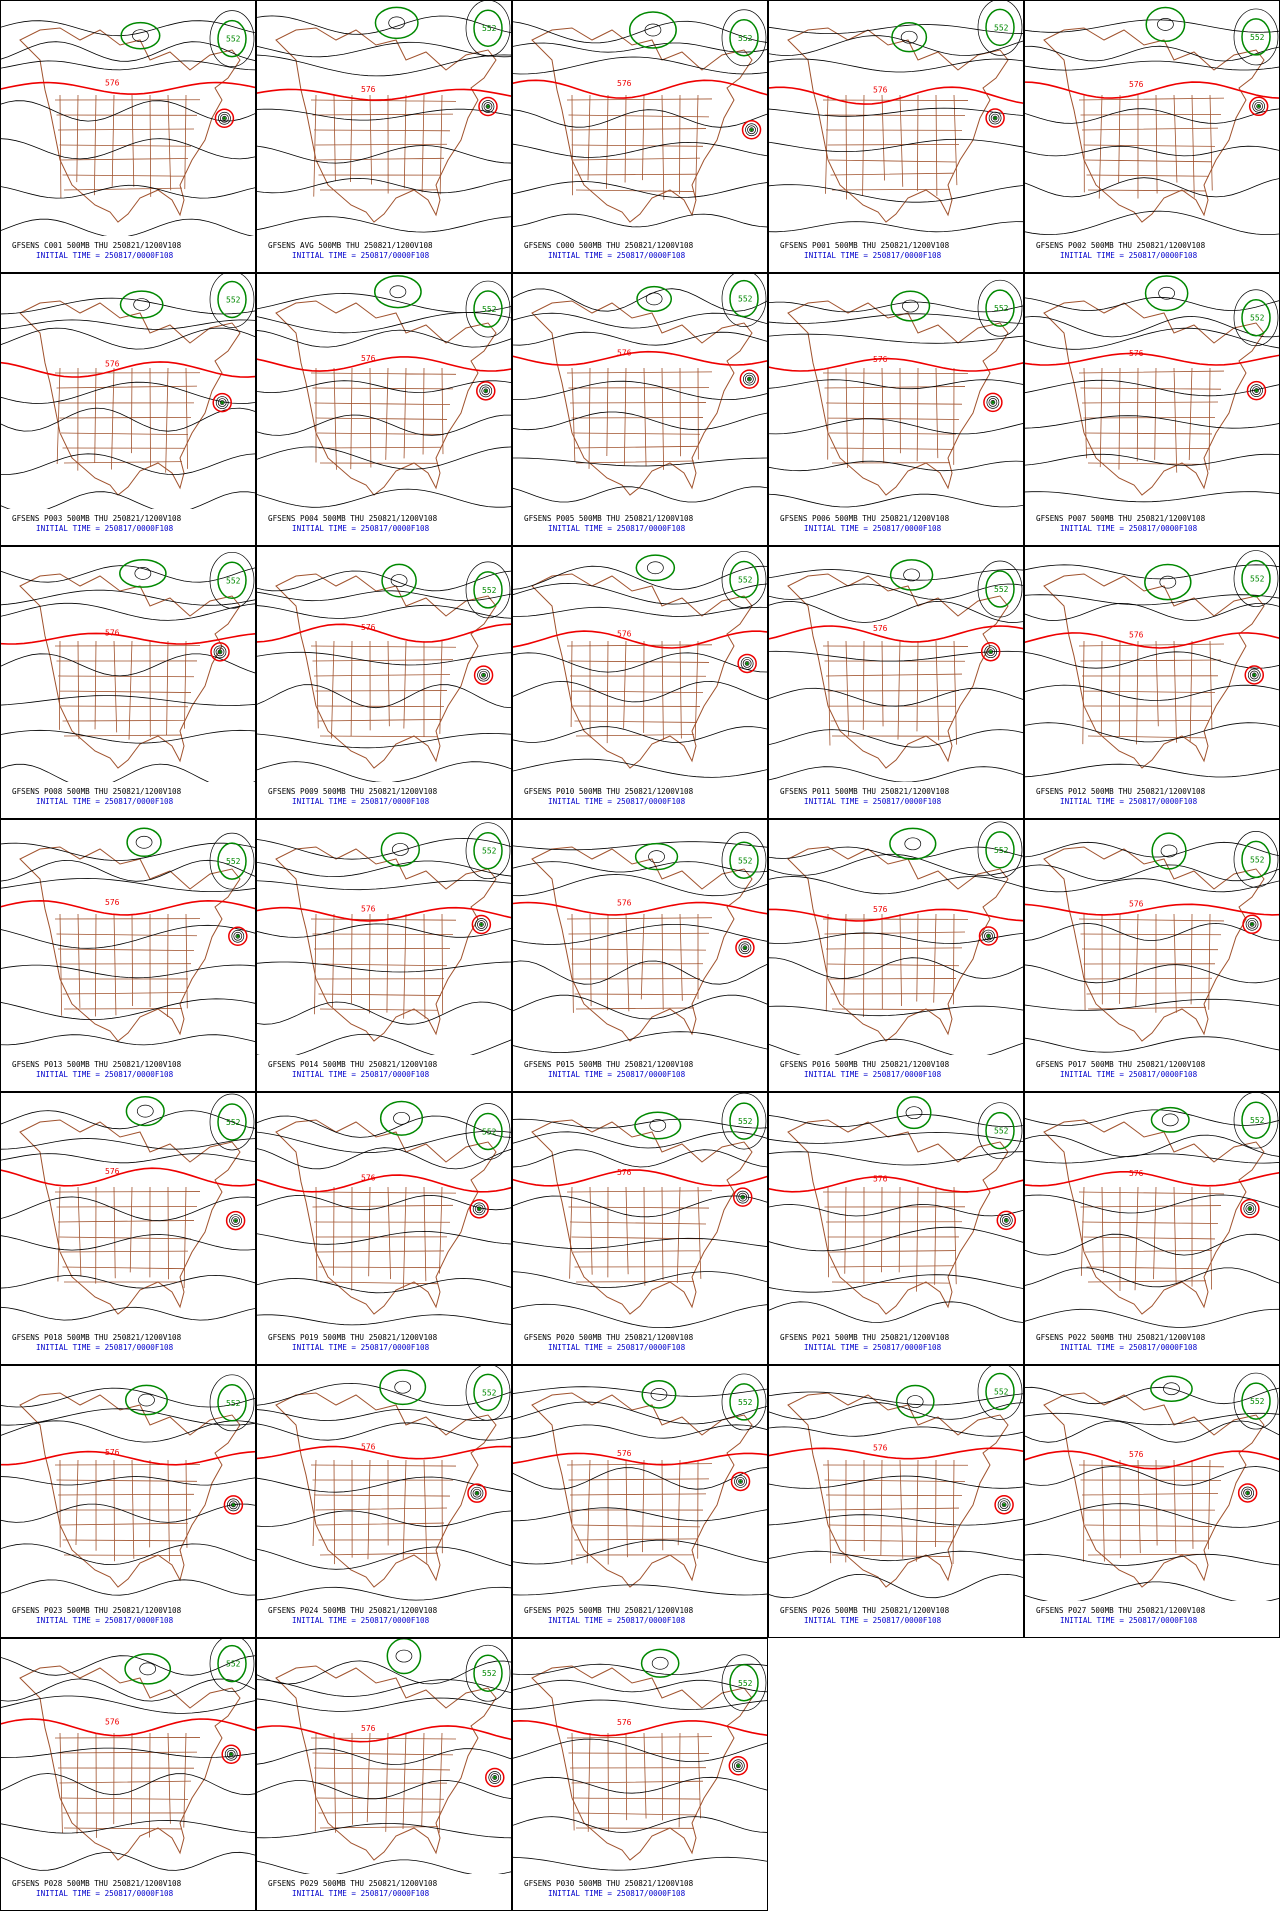 The width and height of the screenshot is (1280, 1915). What do you see at coordinates (97, 1064) in the screenshot?
I see `panel-title: GFSENS P013 500MB THU 250821/1200V108` at bounding box center [97, 1064].